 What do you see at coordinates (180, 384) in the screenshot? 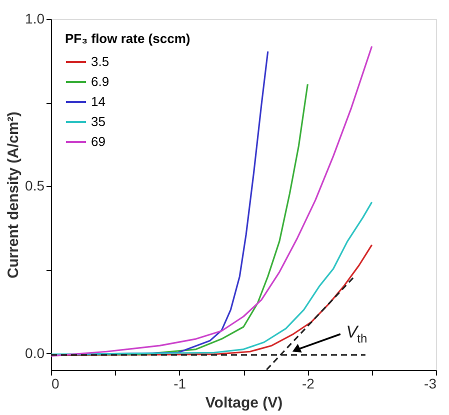
I see `x-tick-label: -1` at bounding box center [180, 384].